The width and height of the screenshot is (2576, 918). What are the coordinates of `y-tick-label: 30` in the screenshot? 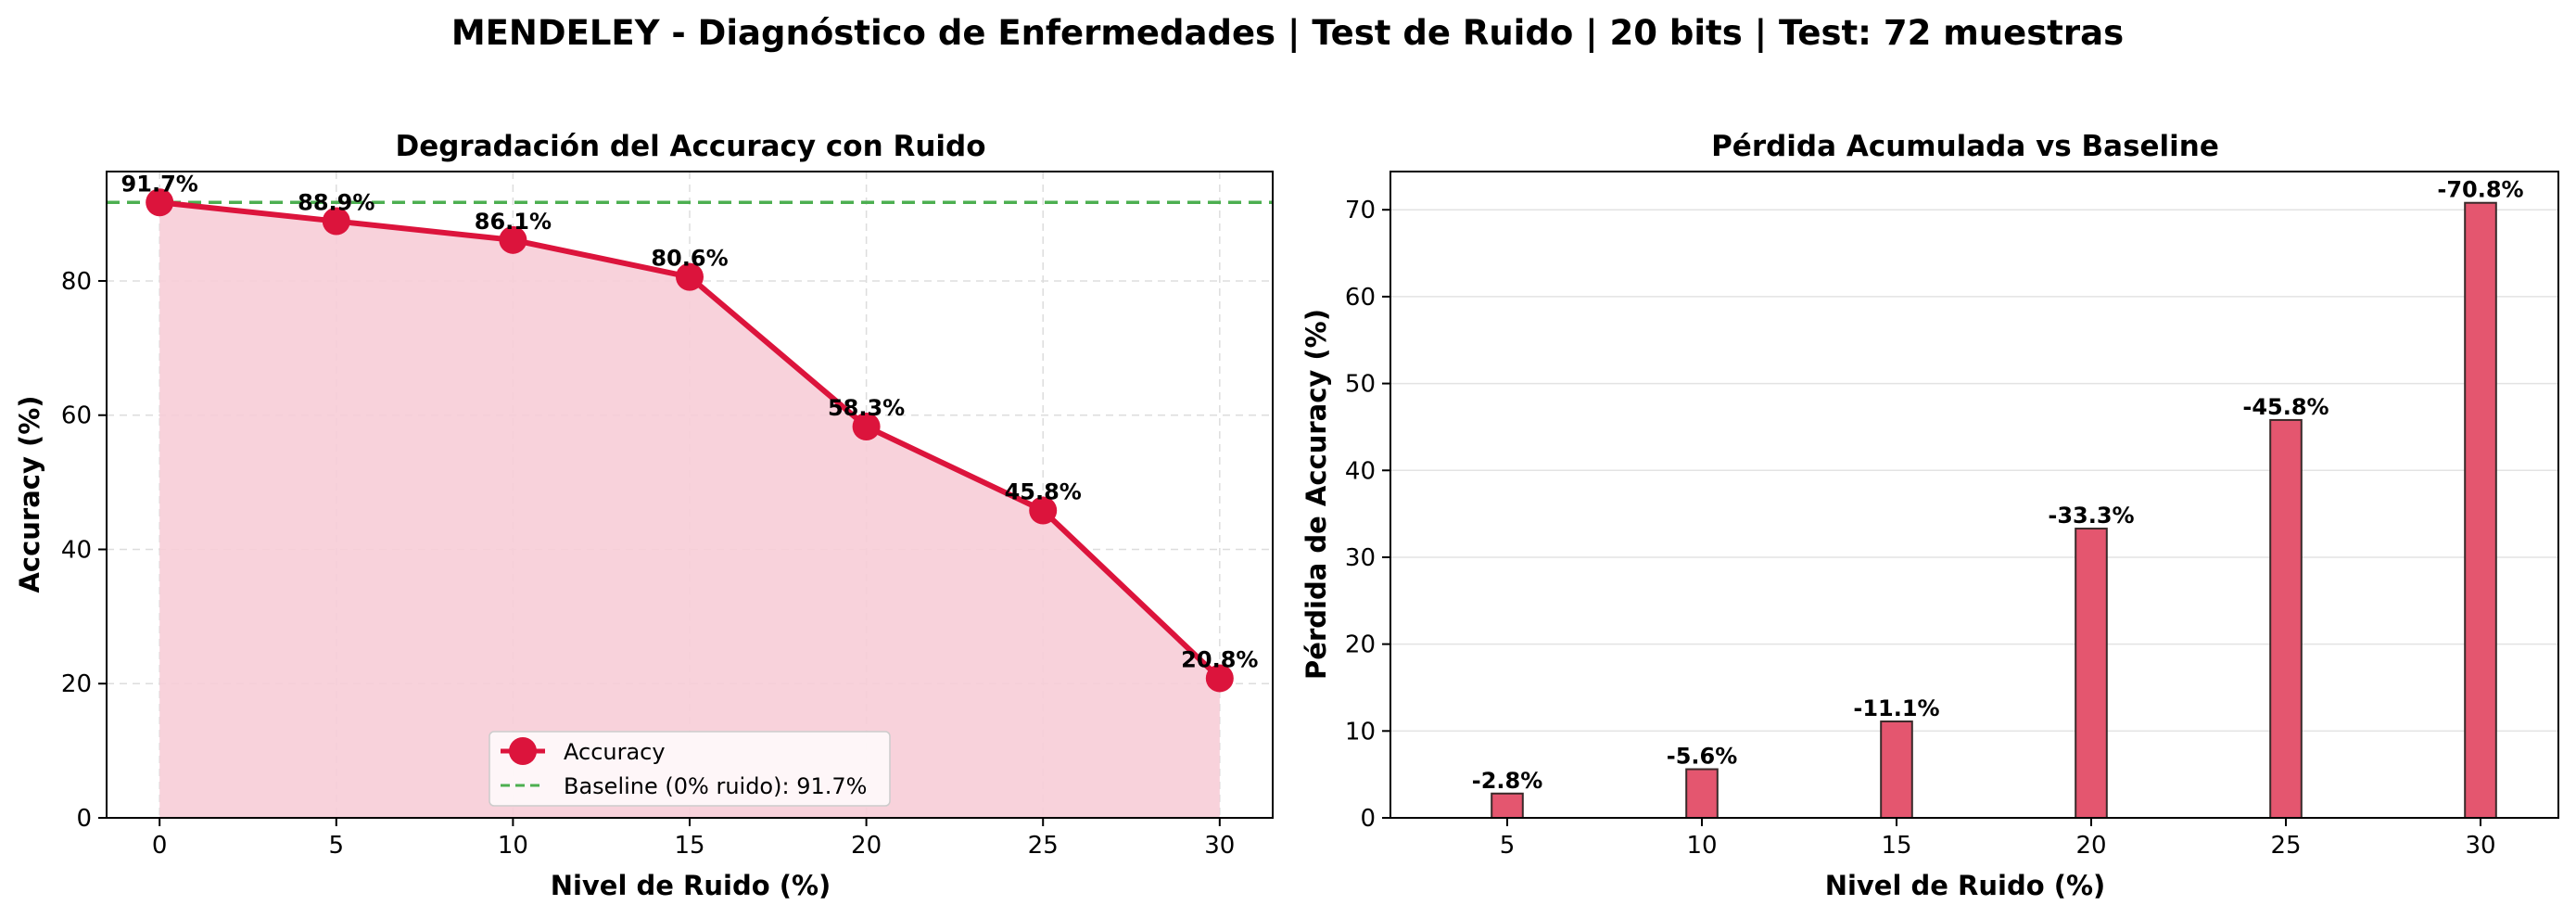 It's located at (1360, 558).